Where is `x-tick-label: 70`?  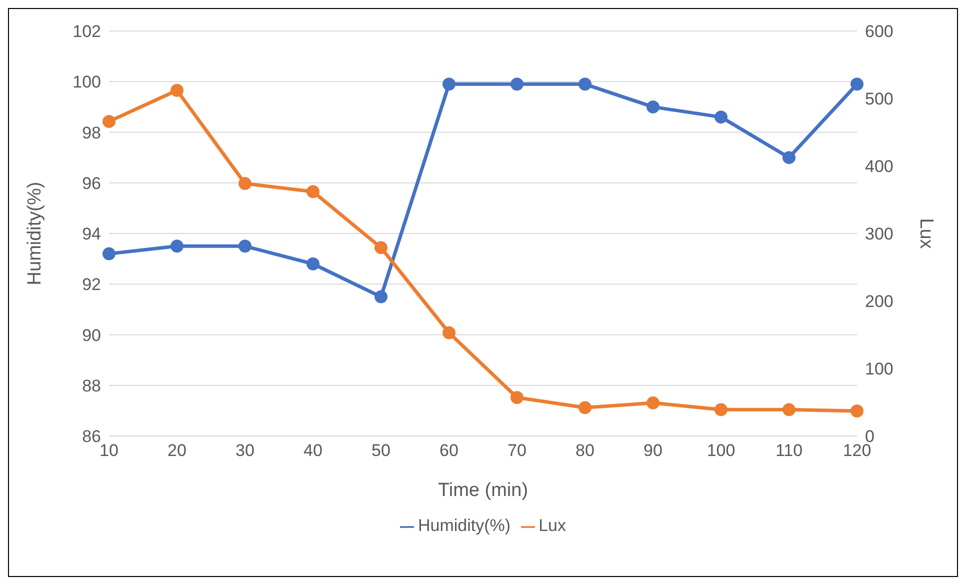
x-tick-label: 70 is located at coordinates (517, 450).